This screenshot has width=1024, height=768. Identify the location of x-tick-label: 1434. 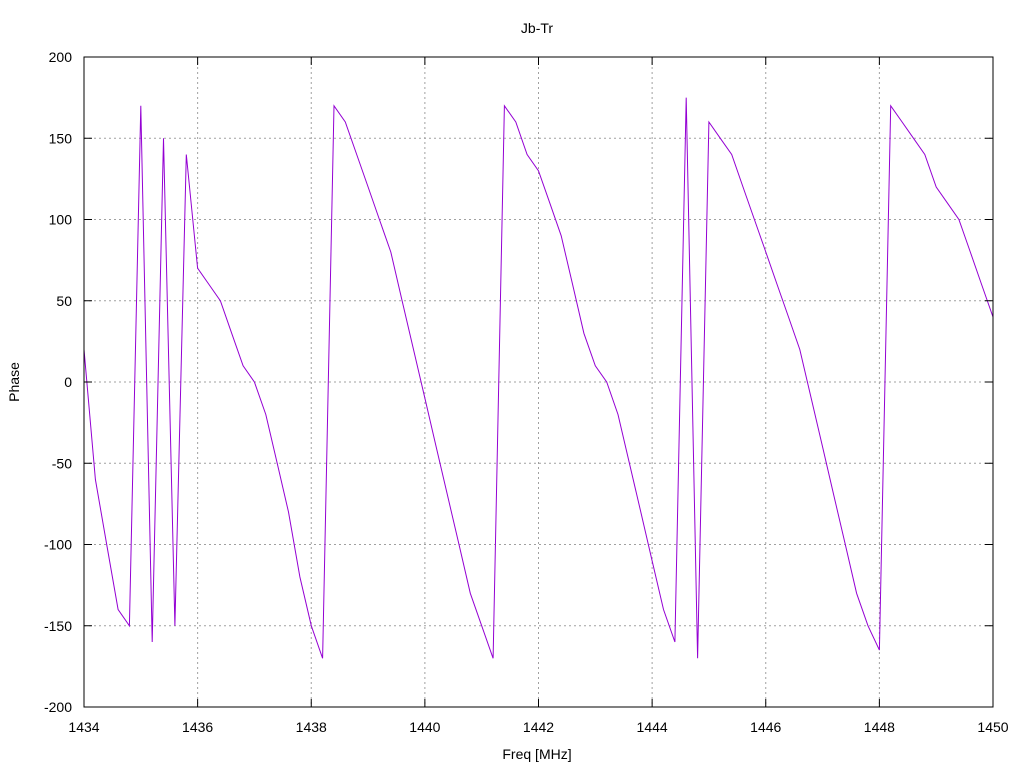
(83, 727).